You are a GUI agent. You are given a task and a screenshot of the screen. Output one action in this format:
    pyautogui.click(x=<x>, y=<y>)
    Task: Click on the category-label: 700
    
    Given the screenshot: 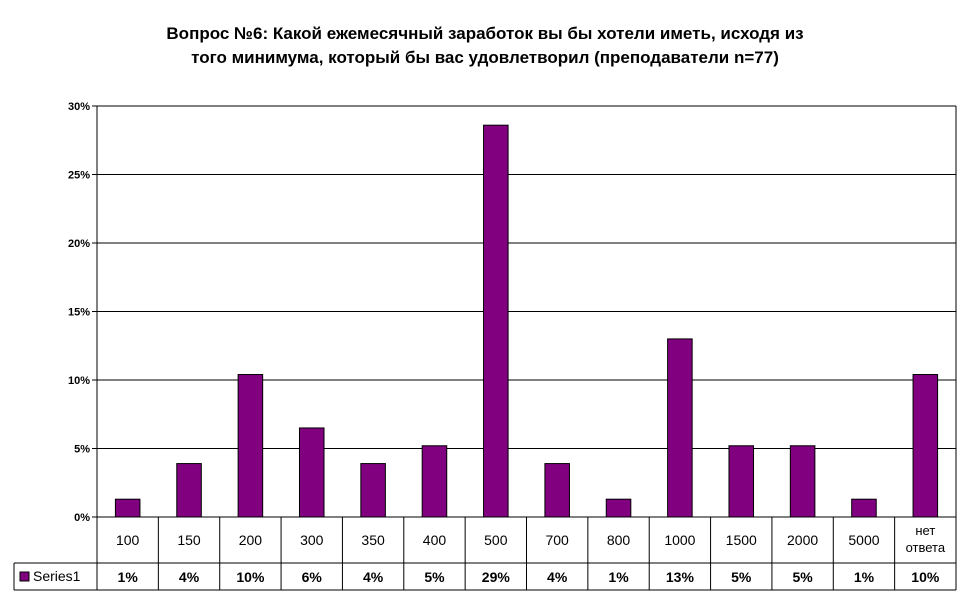 What is the action you would take?
    pyautogui.click(x=557, y=540)
    